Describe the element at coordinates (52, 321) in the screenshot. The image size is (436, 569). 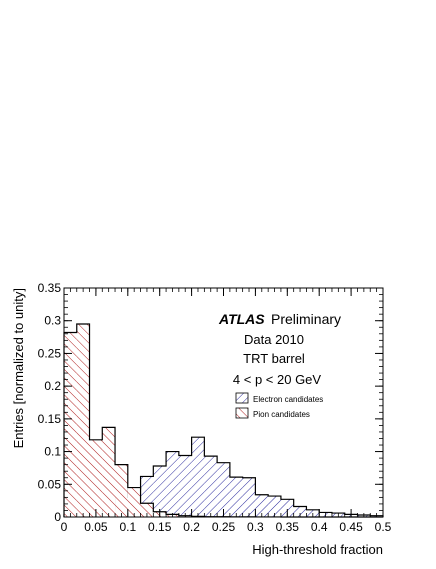
I see `y-tick-label: 0.3` at that location.